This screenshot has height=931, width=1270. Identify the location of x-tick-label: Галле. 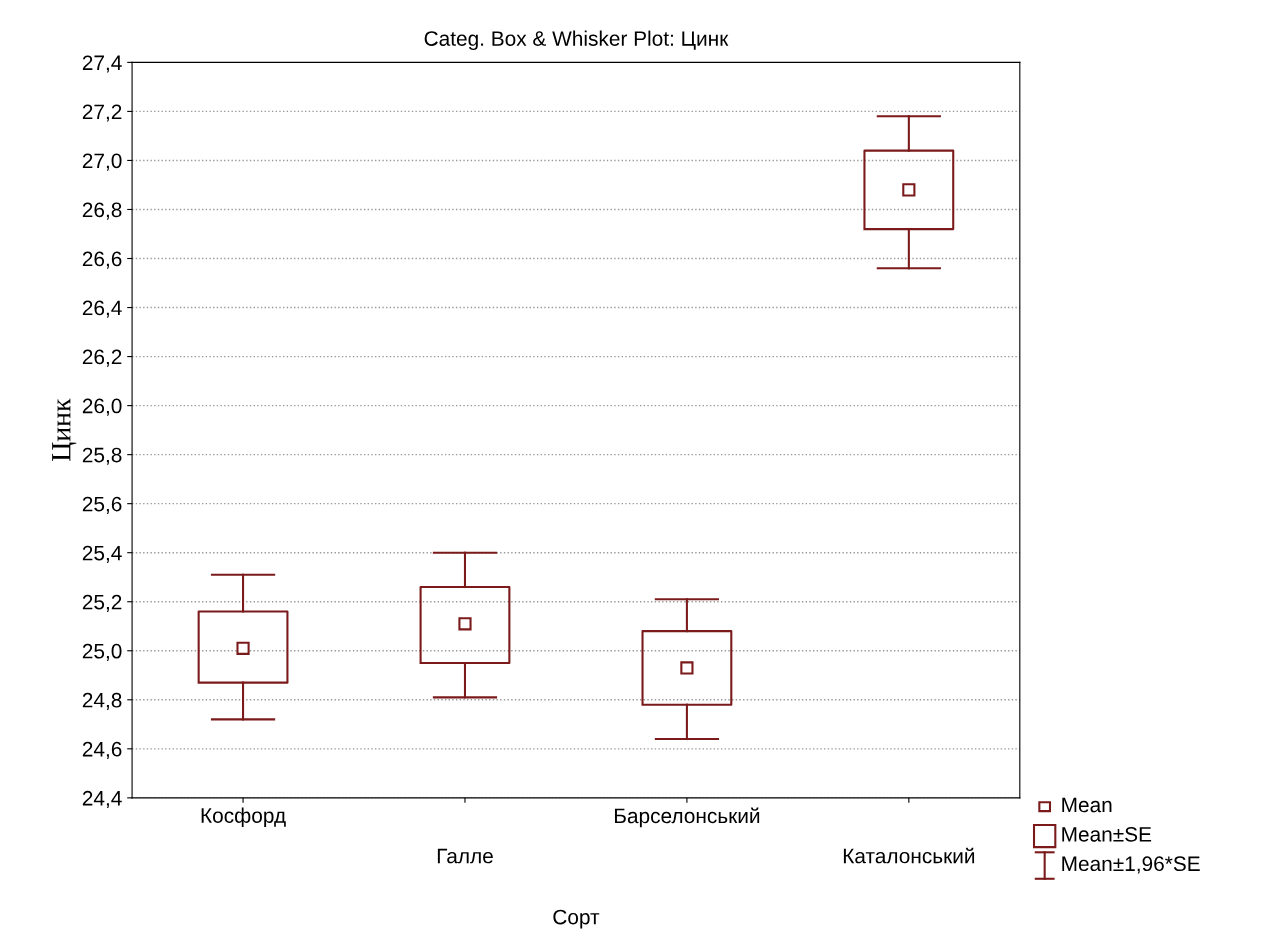
(465, 856).